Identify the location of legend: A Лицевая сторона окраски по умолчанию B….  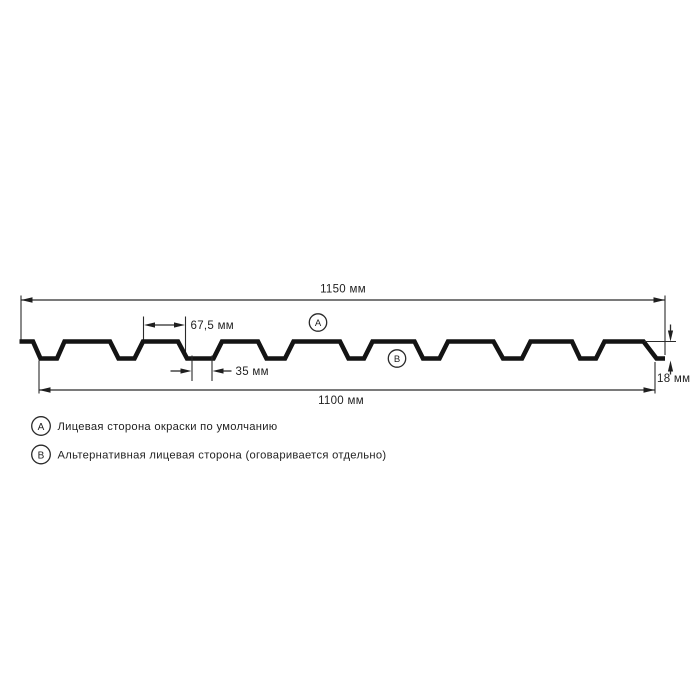
(209, 440).